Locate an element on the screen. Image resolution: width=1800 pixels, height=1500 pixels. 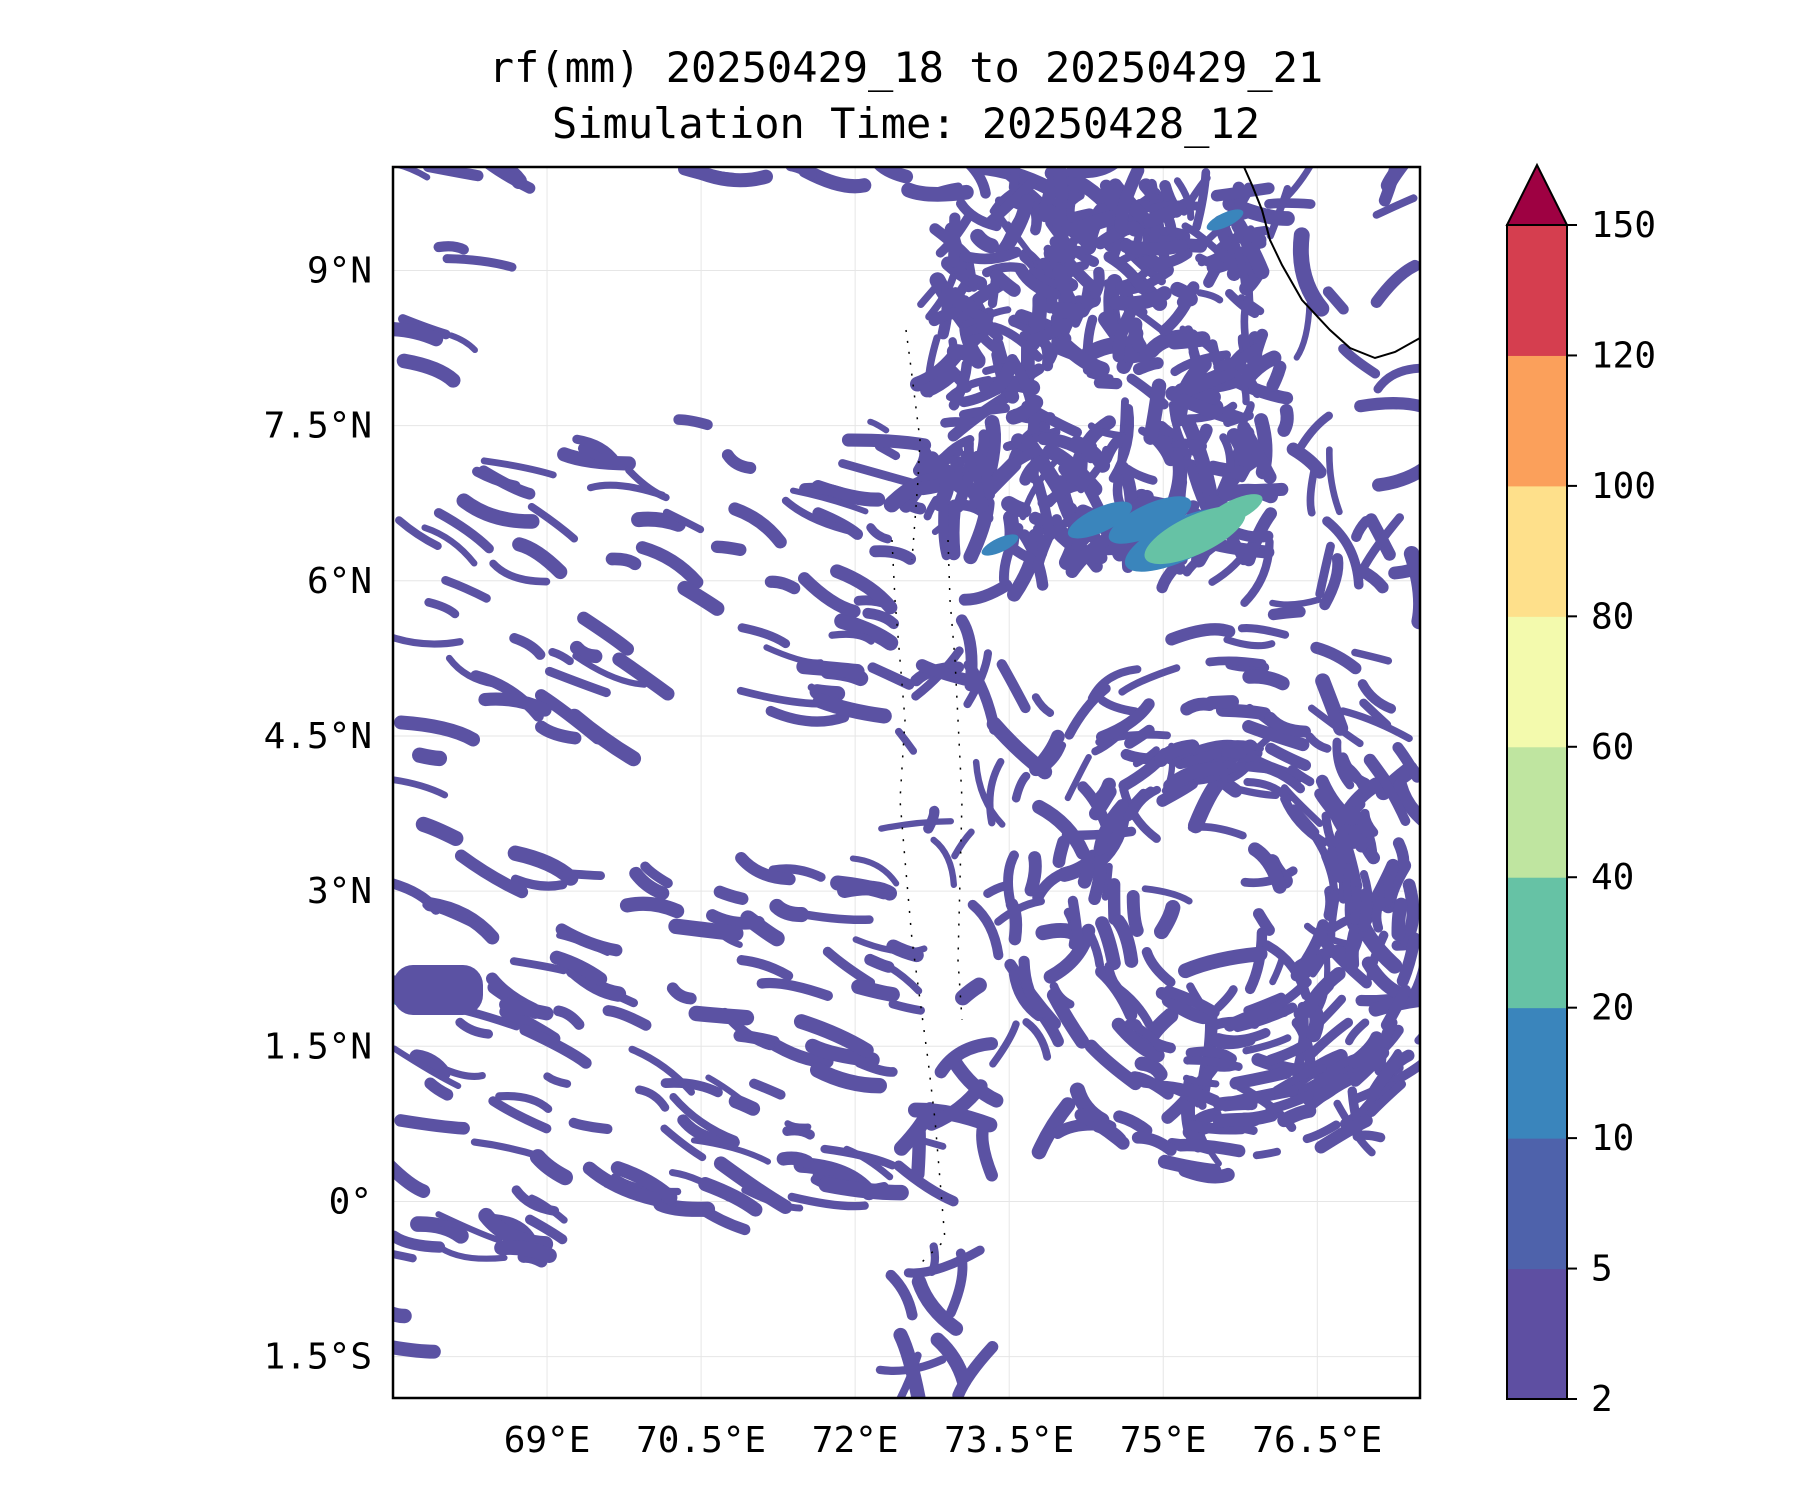
colorbar-extend-arrow is located at coordinates (1537, 194).